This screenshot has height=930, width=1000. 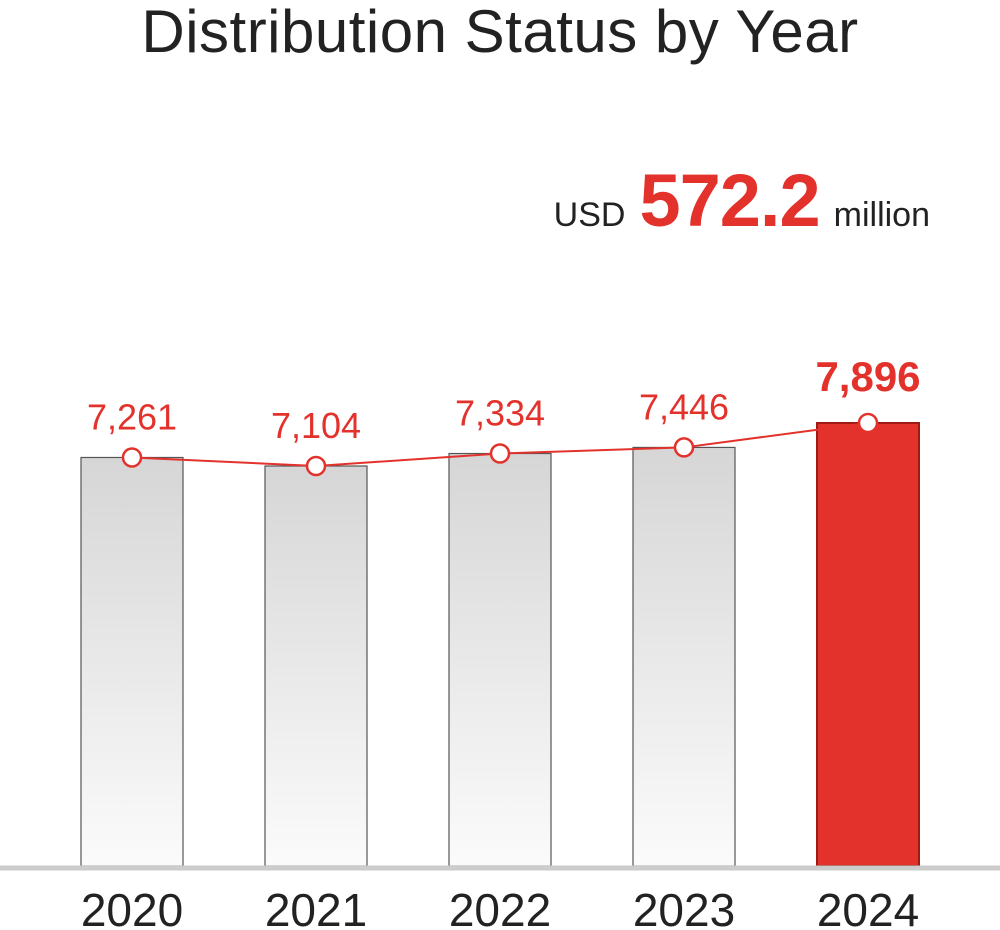 I want to click on bar-2023, so click(x=684, y=656).